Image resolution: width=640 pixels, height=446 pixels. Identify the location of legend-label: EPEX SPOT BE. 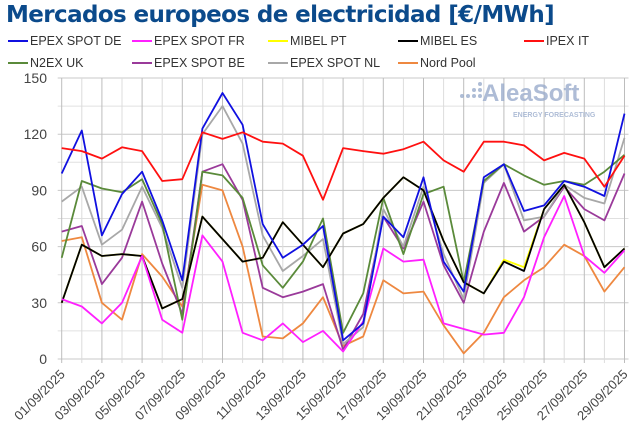
(199, 63).